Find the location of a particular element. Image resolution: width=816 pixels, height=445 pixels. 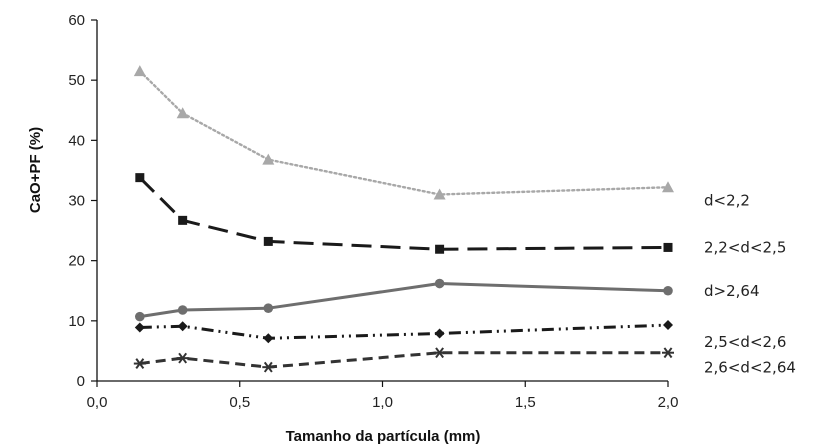

y-tick-label: 30 is located at coordinates (76, 201).